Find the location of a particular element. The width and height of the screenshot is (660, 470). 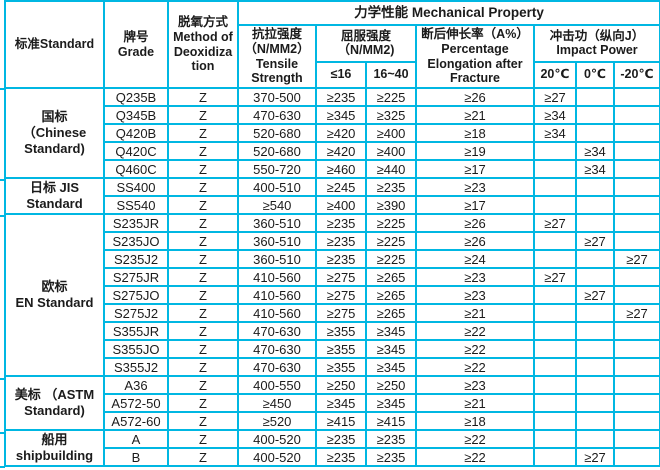

tensile-strength-cell: ≥450 is located at coordinates (277, 403).